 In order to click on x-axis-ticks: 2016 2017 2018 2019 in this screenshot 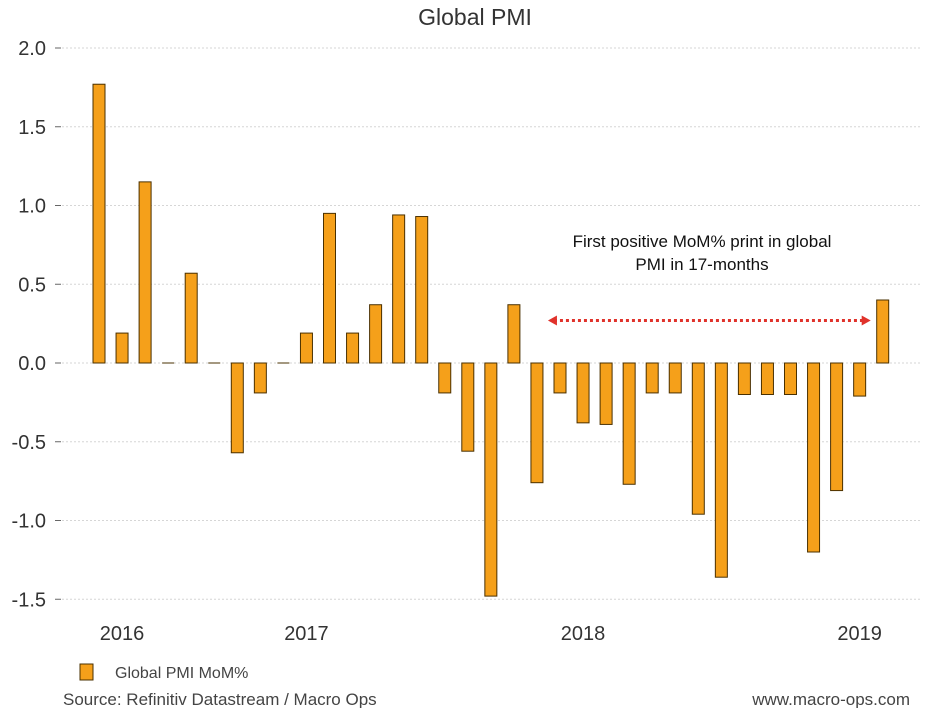, I will do `click(491, 634)`.